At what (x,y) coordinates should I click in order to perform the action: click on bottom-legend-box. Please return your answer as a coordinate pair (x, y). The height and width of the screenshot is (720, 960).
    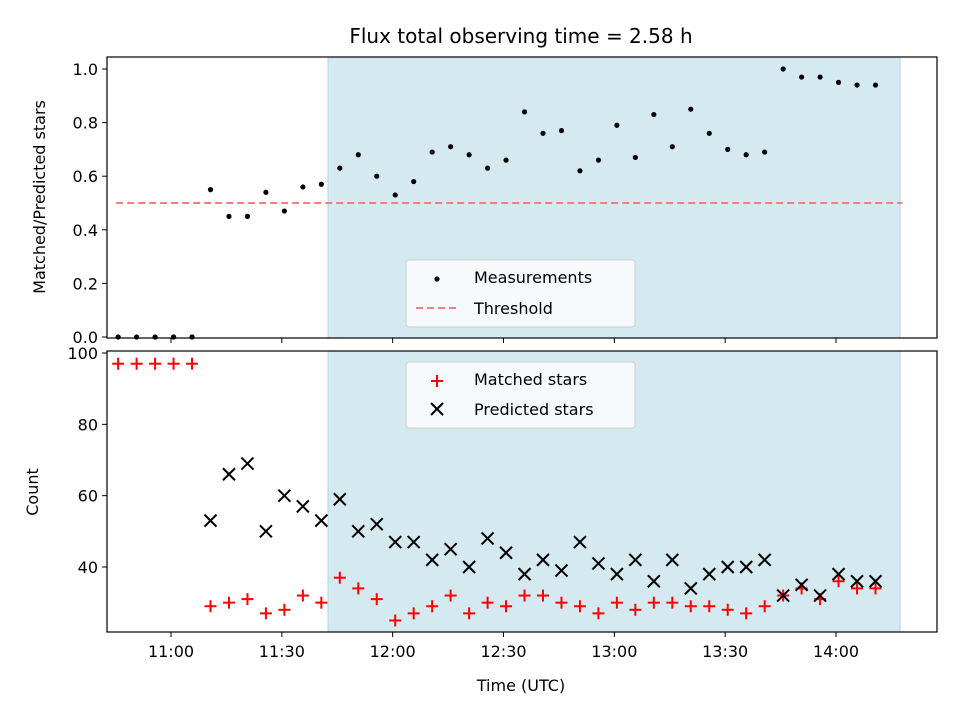
    Looking at the image, I should click on (520, 395).